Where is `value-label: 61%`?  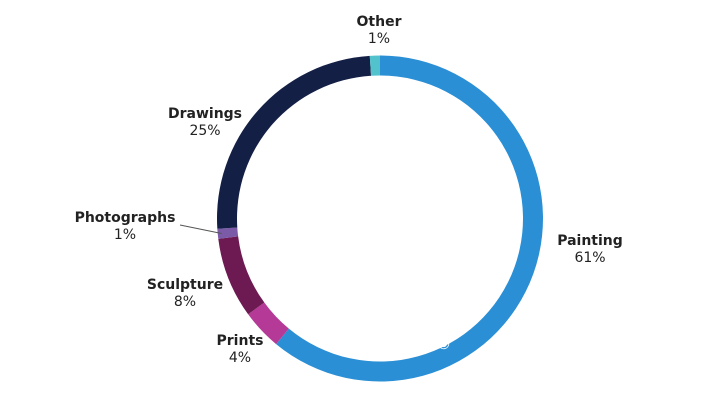 value-label: 61% is located at coordinates (589, 258).